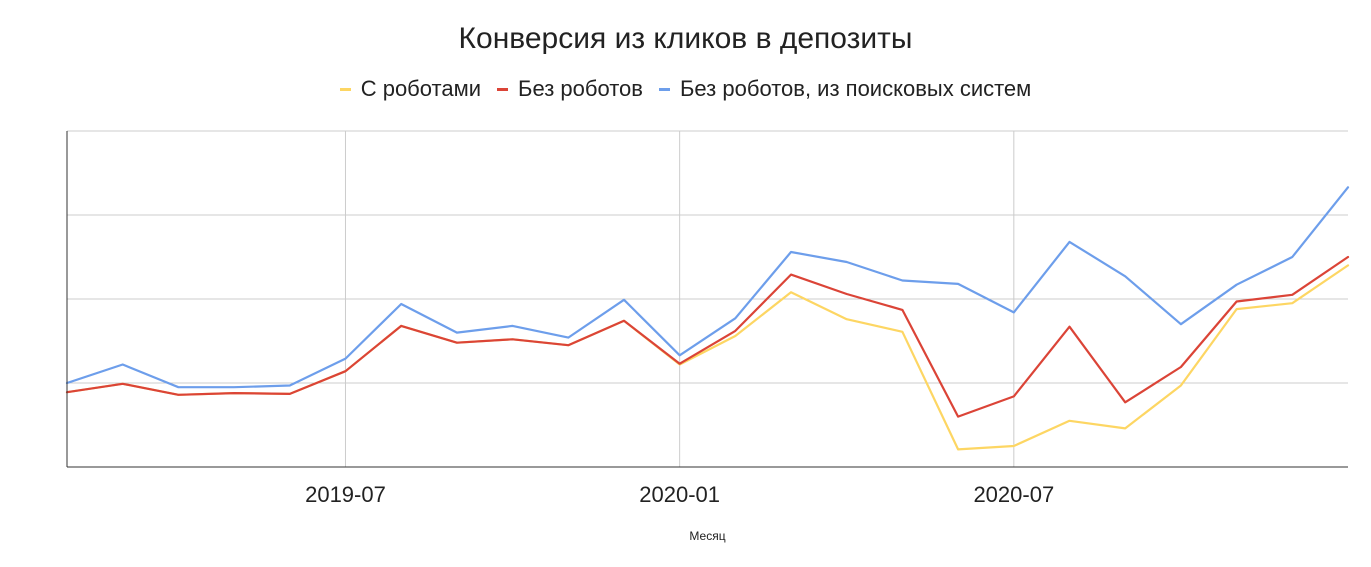 Image resolution: width=1371 pixels, height=567 pixels. Describe the element at coordinates (421, 88) in the screenshot. I see `legend-label-with-robots: С роботами` at that location.